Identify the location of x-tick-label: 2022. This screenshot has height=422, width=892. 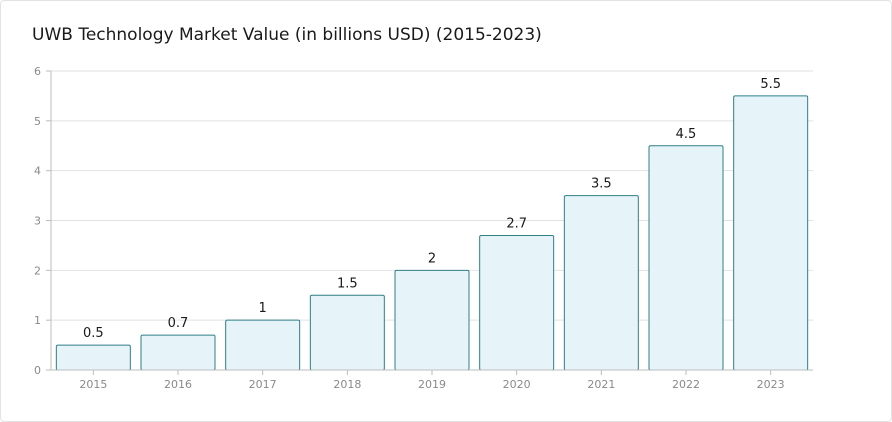
(686, 384).